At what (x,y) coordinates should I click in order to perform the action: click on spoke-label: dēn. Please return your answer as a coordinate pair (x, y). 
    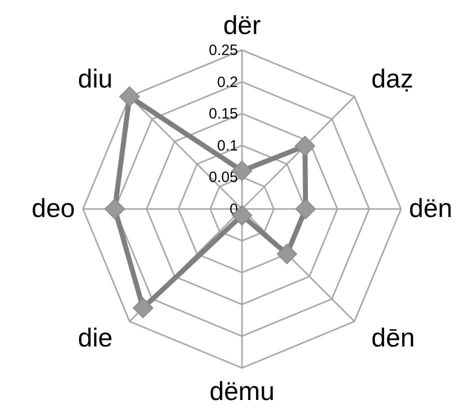
    Looking at the image, I should click on (393, 337).